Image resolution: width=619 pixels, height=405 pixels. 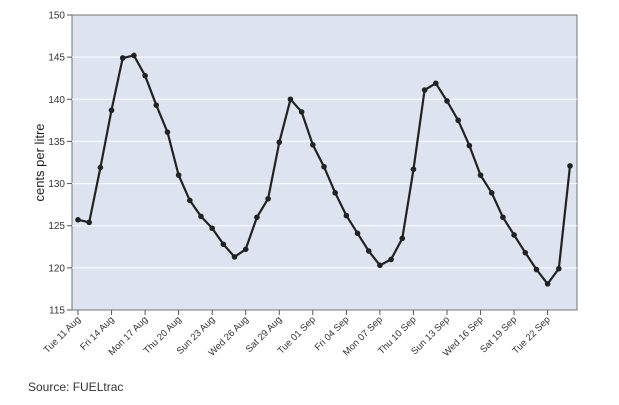 What do you see at coordinates (56, 100) in the screenshot?
I see `y-tick-label: 140` at bounding box center [56, 100].